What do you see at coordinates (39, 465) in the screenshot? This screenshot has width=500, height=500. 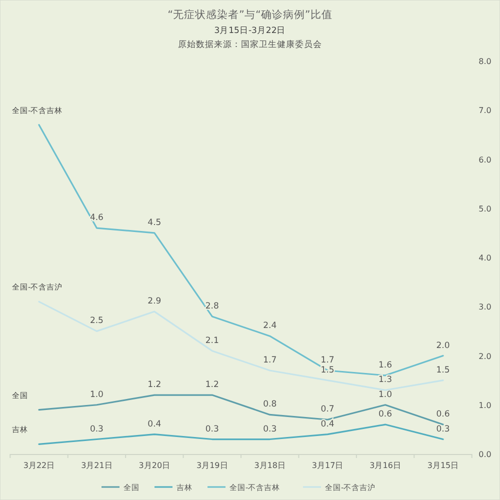 I see `x-tick-label: 3月22日` at bounding box center [39, 465].